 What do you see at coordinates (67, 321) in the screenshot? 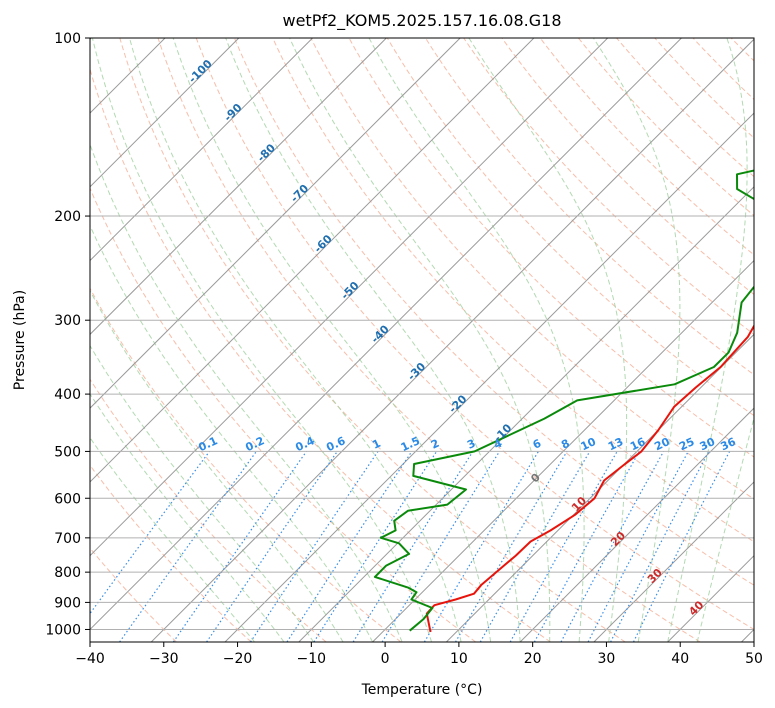
I see `y-tick-label: 300` at bounding box center [67, 321].